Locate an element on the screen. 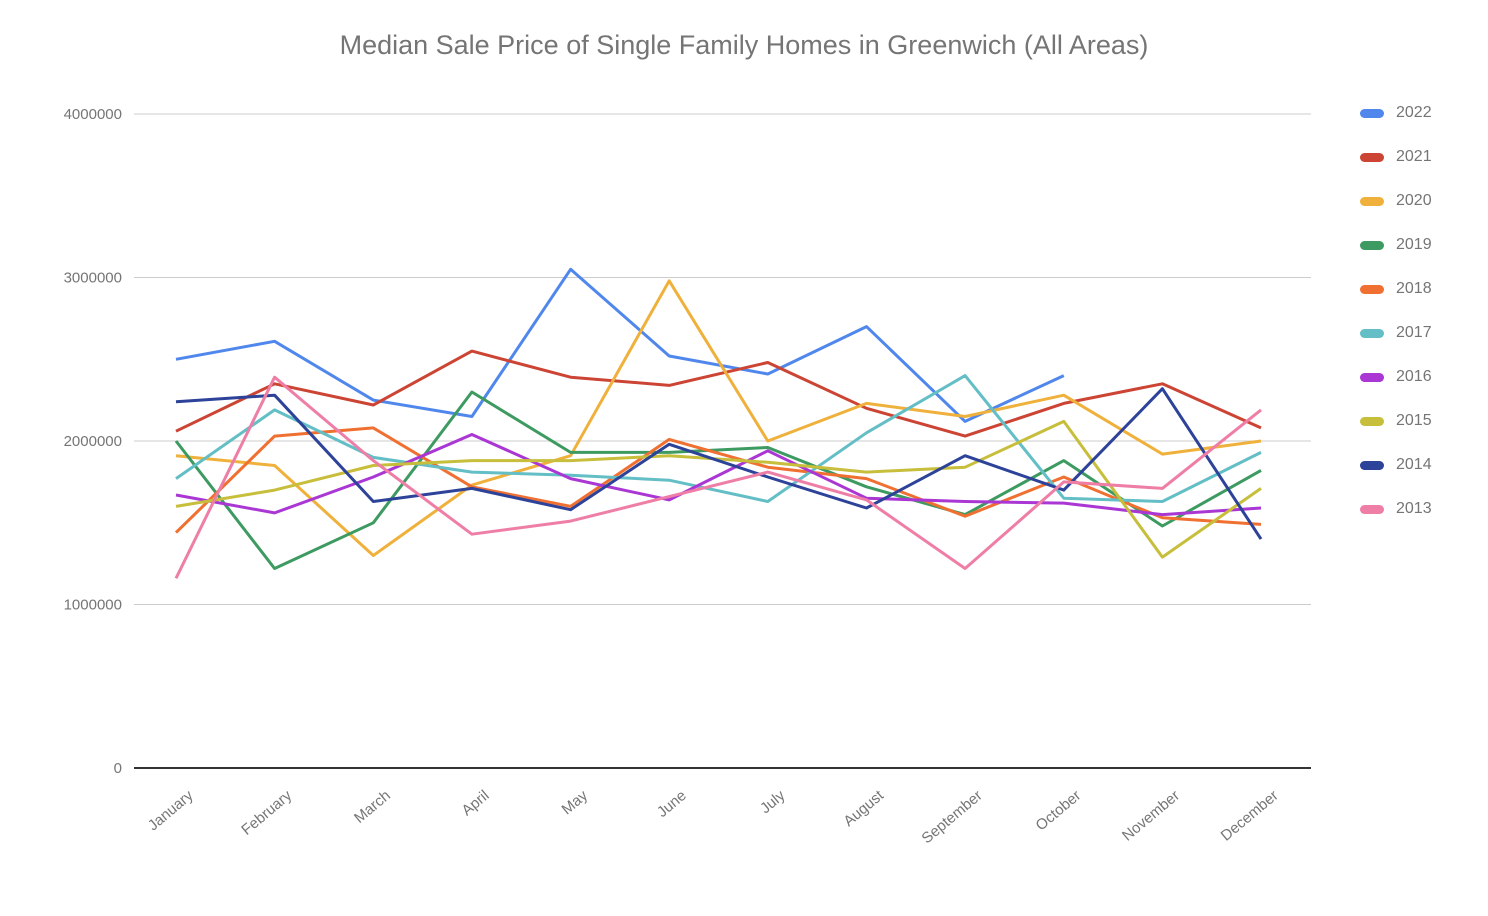 Image resolution: width=1488 pixels, height=916 pixels. legend-item-2013: 2013 is located at coordinates (1396, 509).